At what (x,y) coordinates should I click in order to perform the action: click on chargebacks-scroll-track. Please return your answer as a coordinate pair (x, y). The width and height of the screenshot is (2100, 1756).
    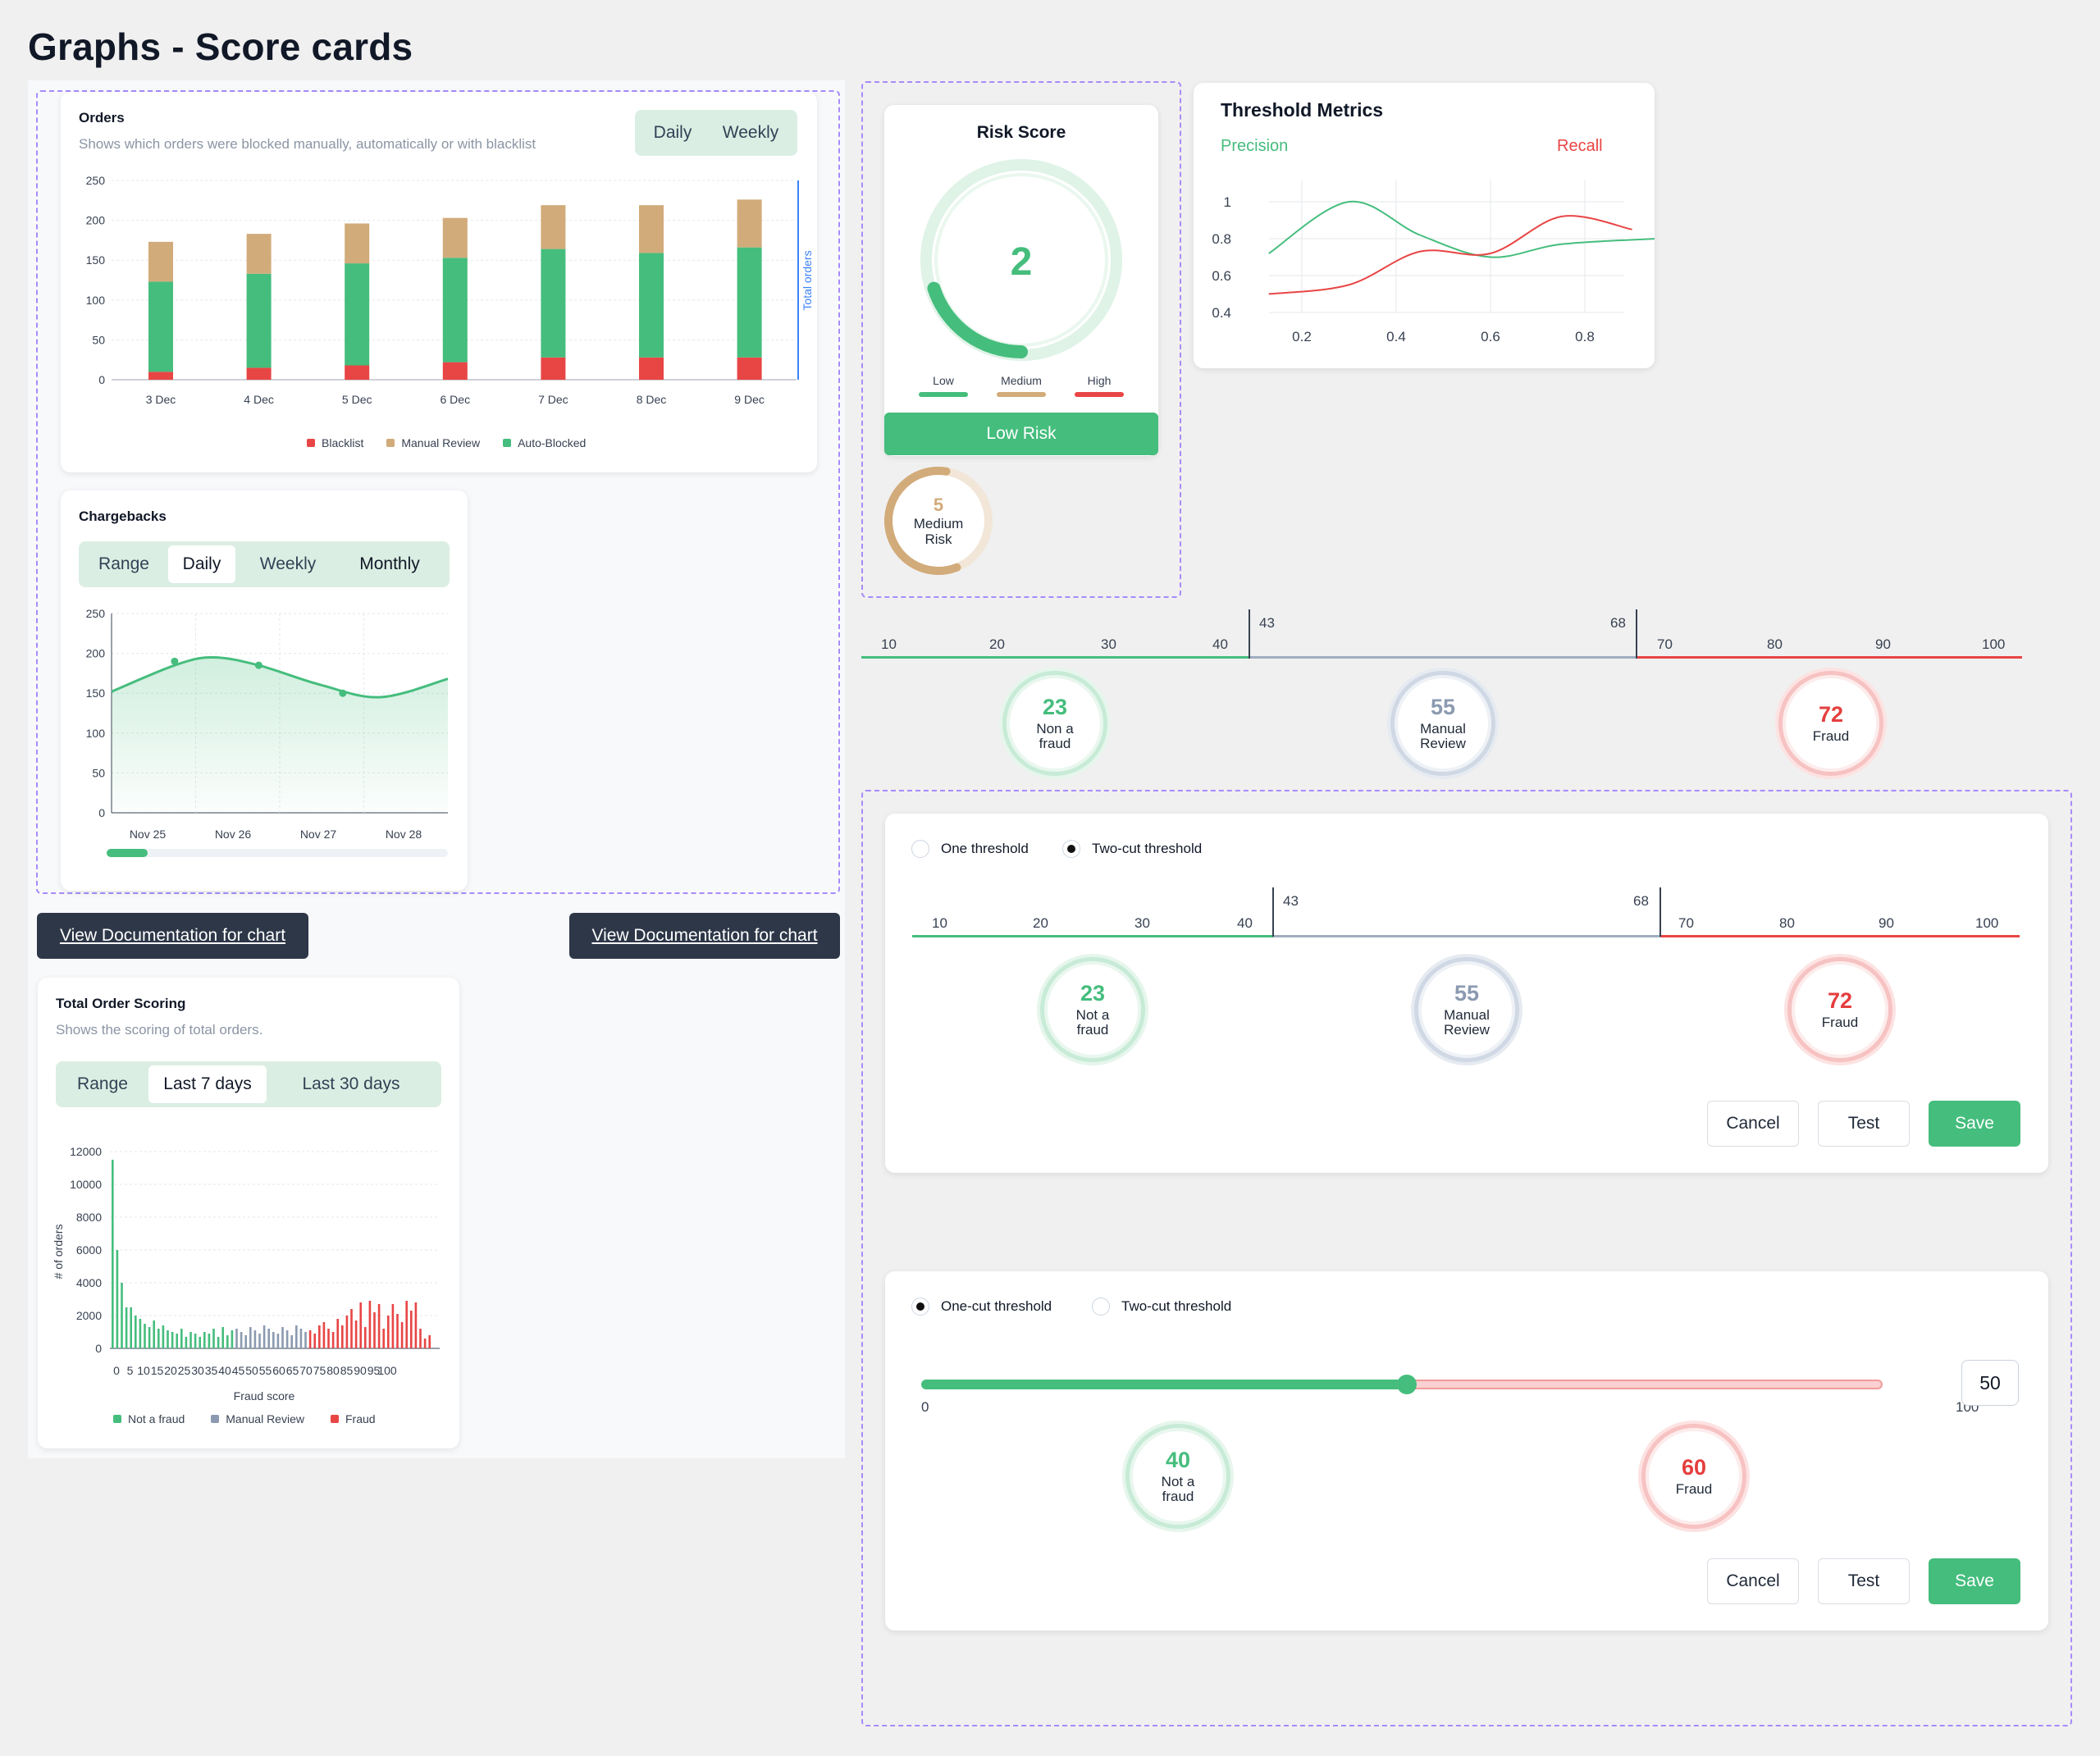
    Looking at the image, I should click on (278, 853).